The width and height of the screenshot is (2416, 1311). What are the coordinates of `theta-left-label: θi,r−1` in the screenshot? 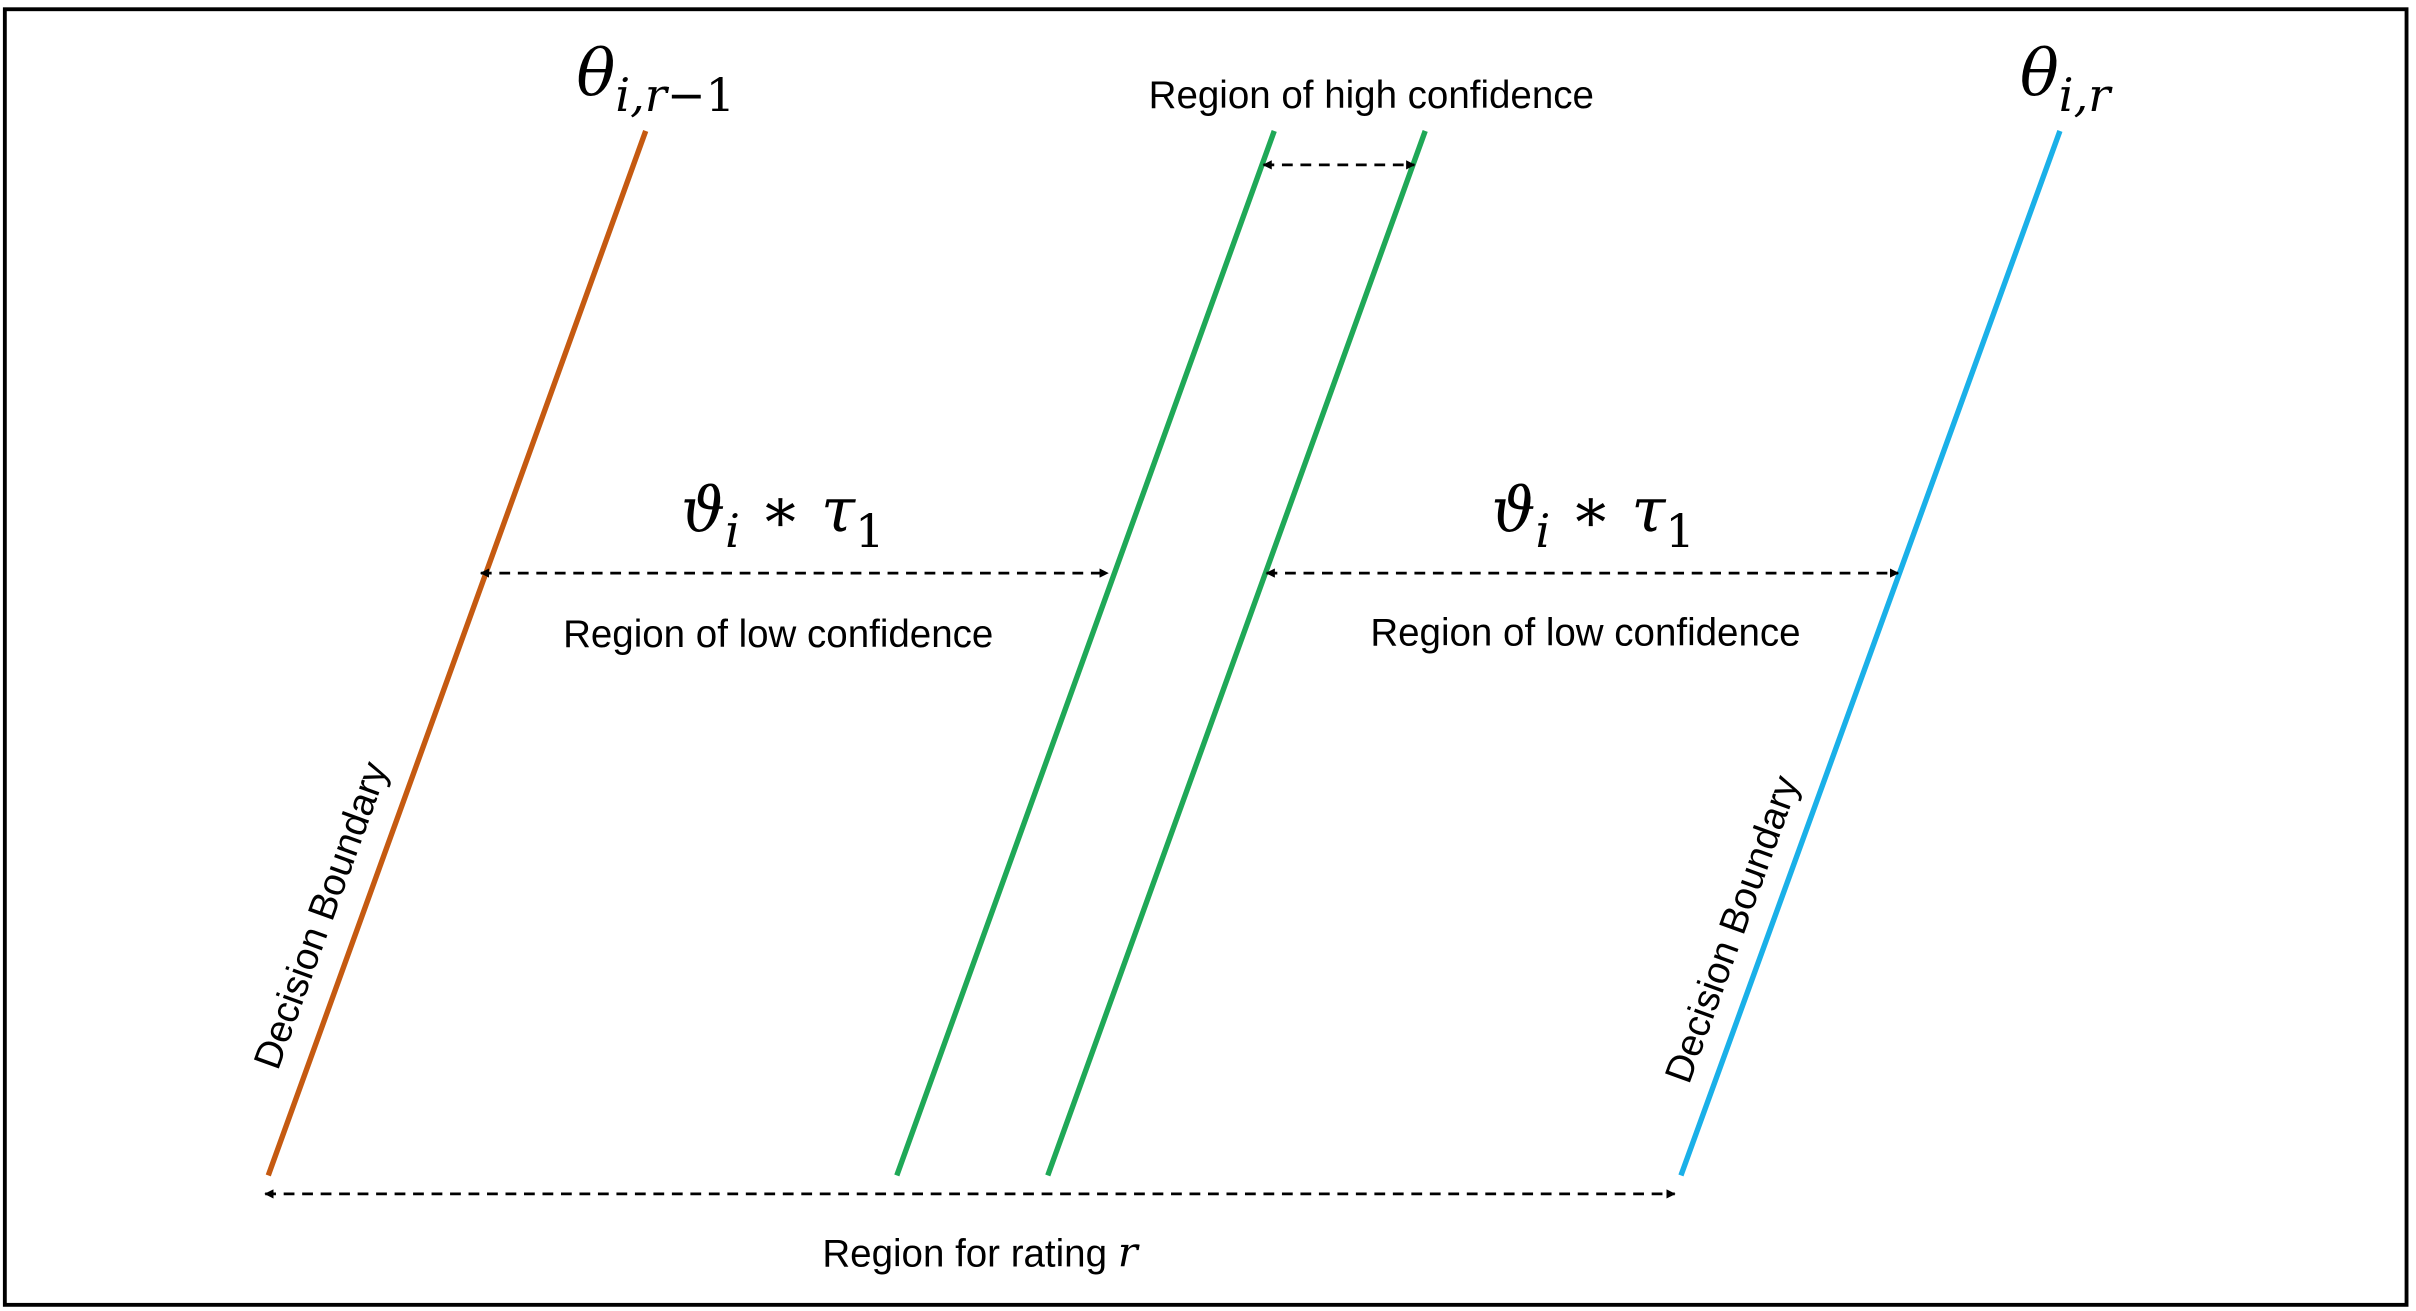 It's located at (655, 79).